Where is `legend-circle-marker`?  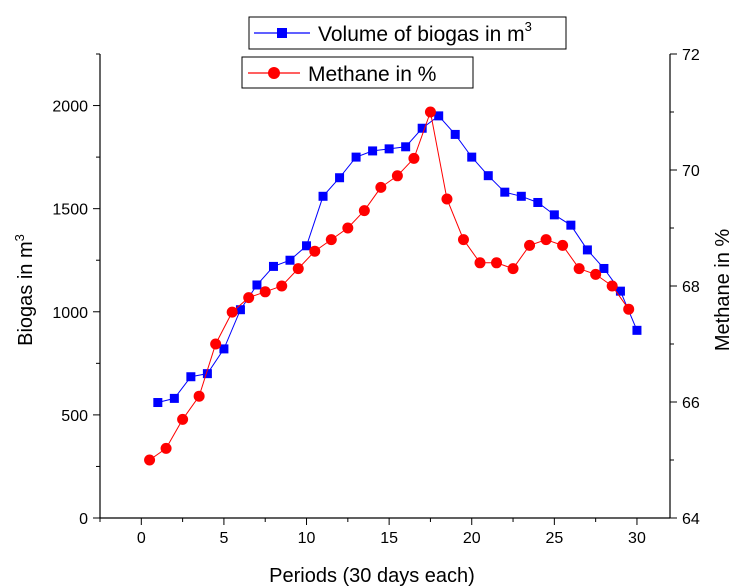
legend-circle-marker is located at coordinates (274, 73).